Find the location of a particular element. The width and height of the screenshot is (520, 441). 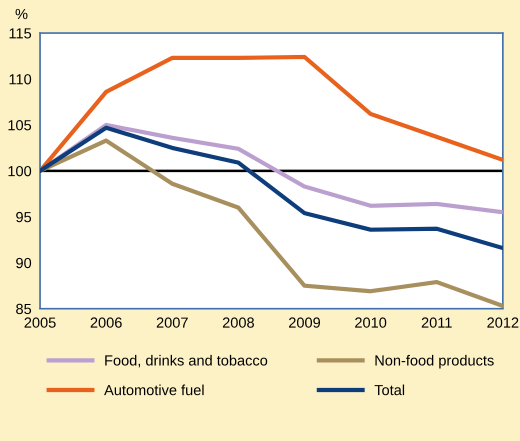

legend-label: Total is located at coordinates (389, 390).